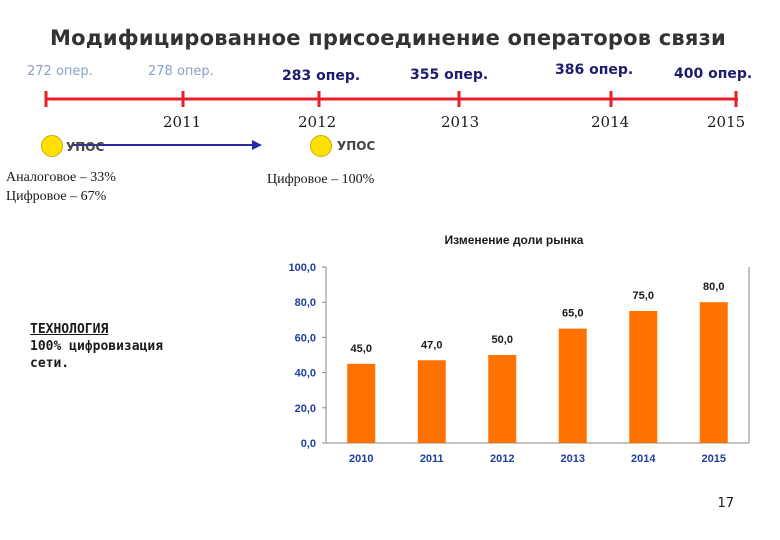 Image resolution: width=780 pixels, height=540 pixels. I want to click on analog-share: Аналоговое – 33%, so click(61, 177).